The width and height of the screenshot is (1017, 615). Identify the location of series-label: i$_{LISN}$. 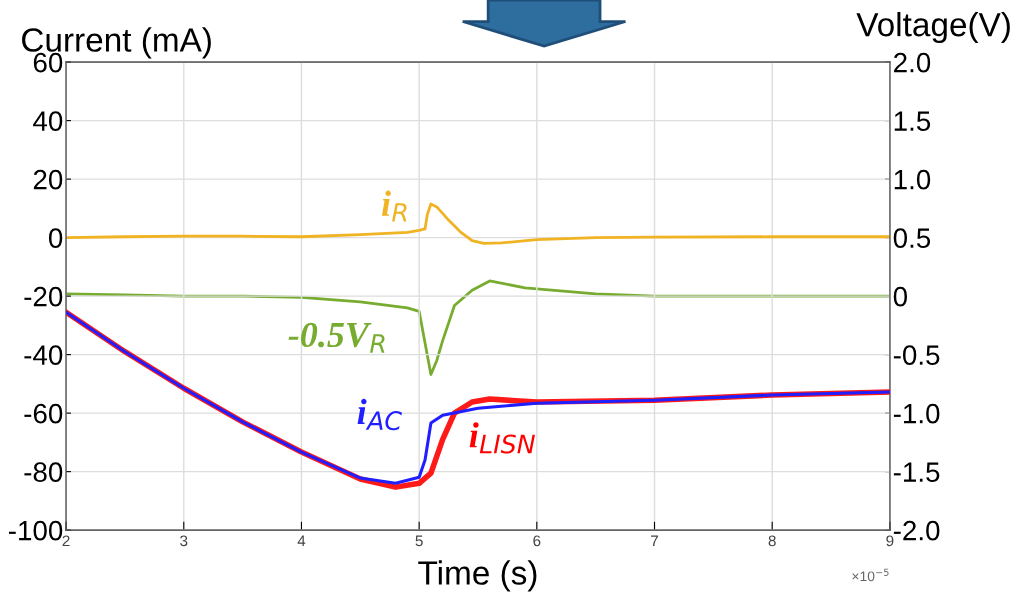
(502, 438).